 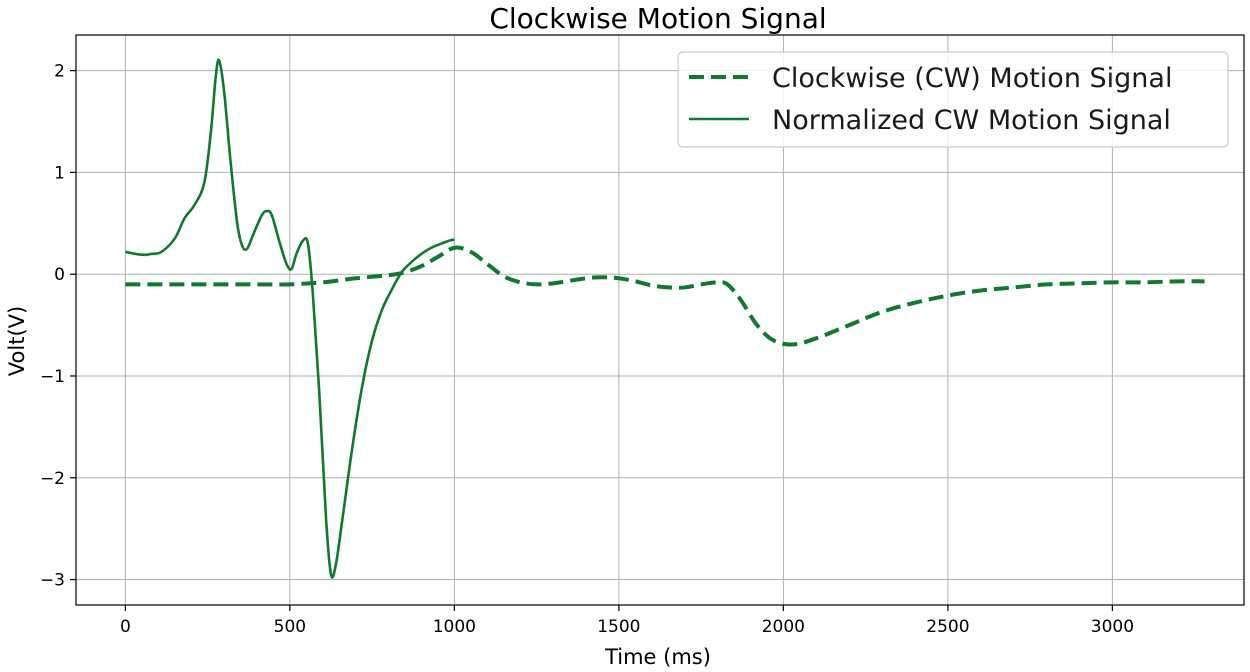 What do you see at coordinates (52, 377) in the screenshot?
I see `y-tick-label: −1` at bounding box center [52, 377].